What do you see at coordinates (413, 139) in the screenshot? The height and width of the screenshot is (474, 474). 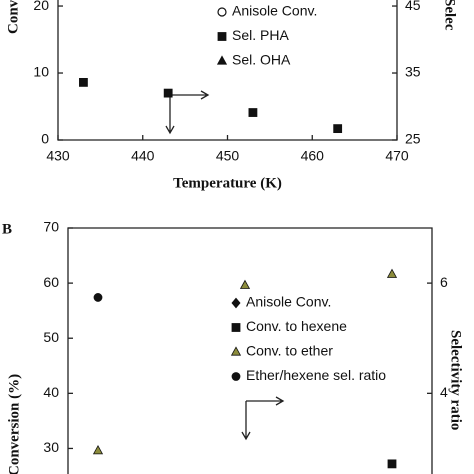 I see `y2-tick-label: 25` at bounding box center [413, 139].